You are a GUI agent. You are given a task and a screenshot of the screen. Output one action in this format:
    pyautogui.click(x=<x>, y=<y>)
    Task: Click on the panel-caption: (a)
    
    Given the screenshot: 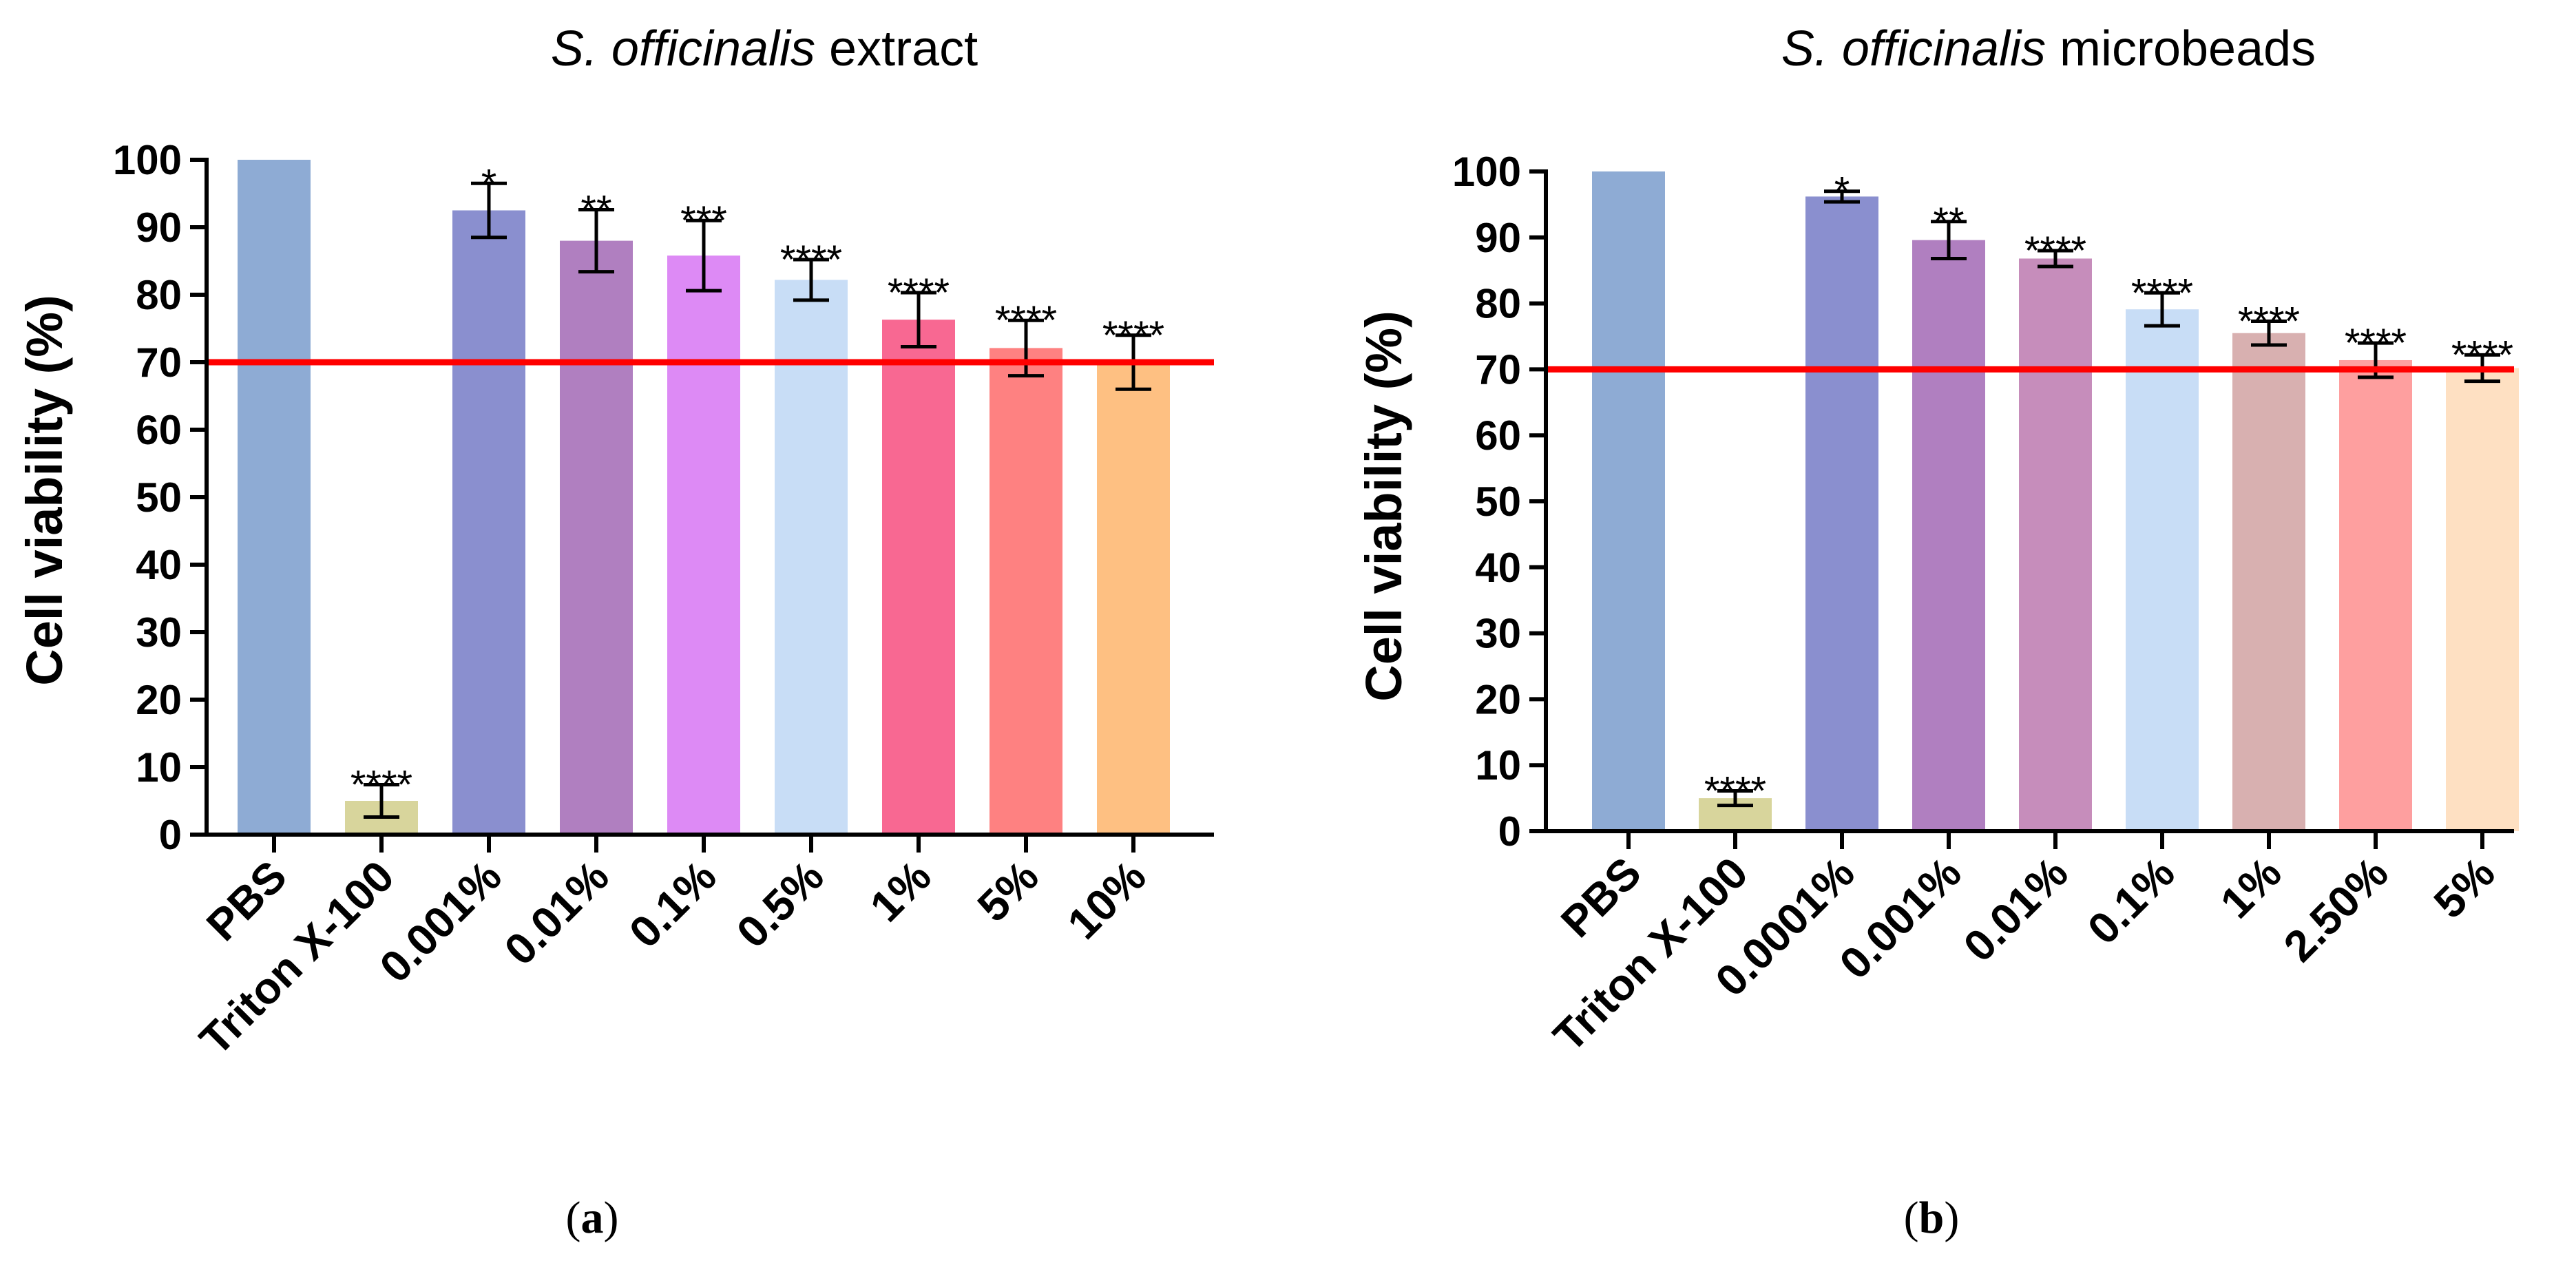 What is the action you would take?
    pyautogui.click(x=592, y=1218)
    